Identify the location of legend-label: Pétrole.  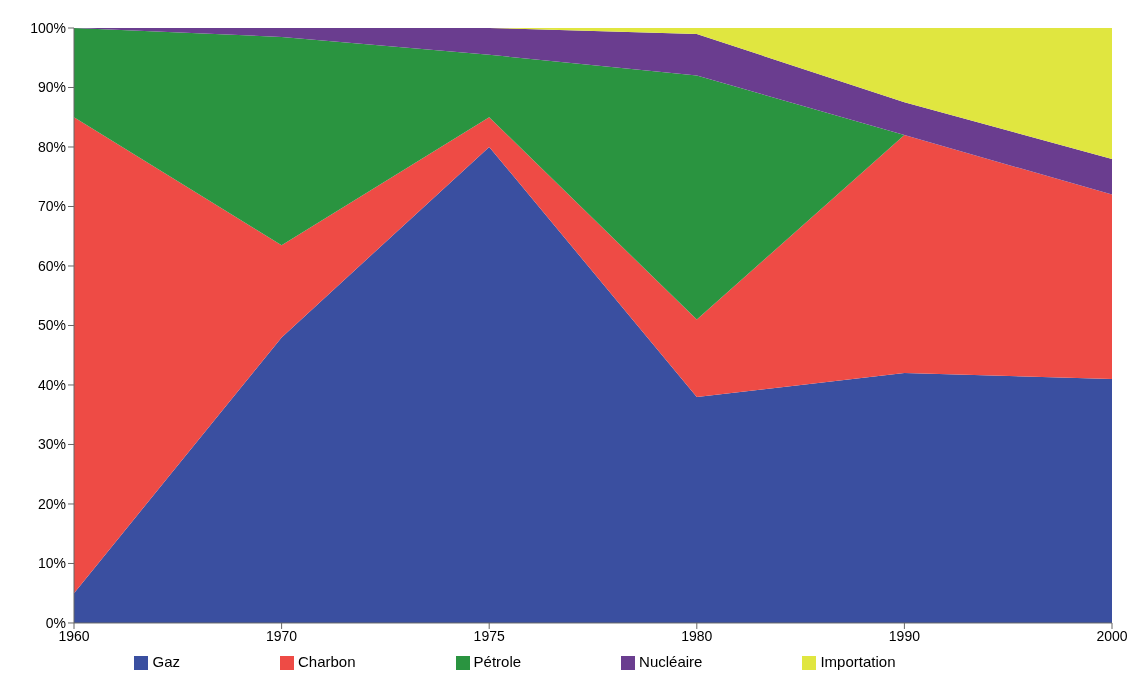
(497, 661).